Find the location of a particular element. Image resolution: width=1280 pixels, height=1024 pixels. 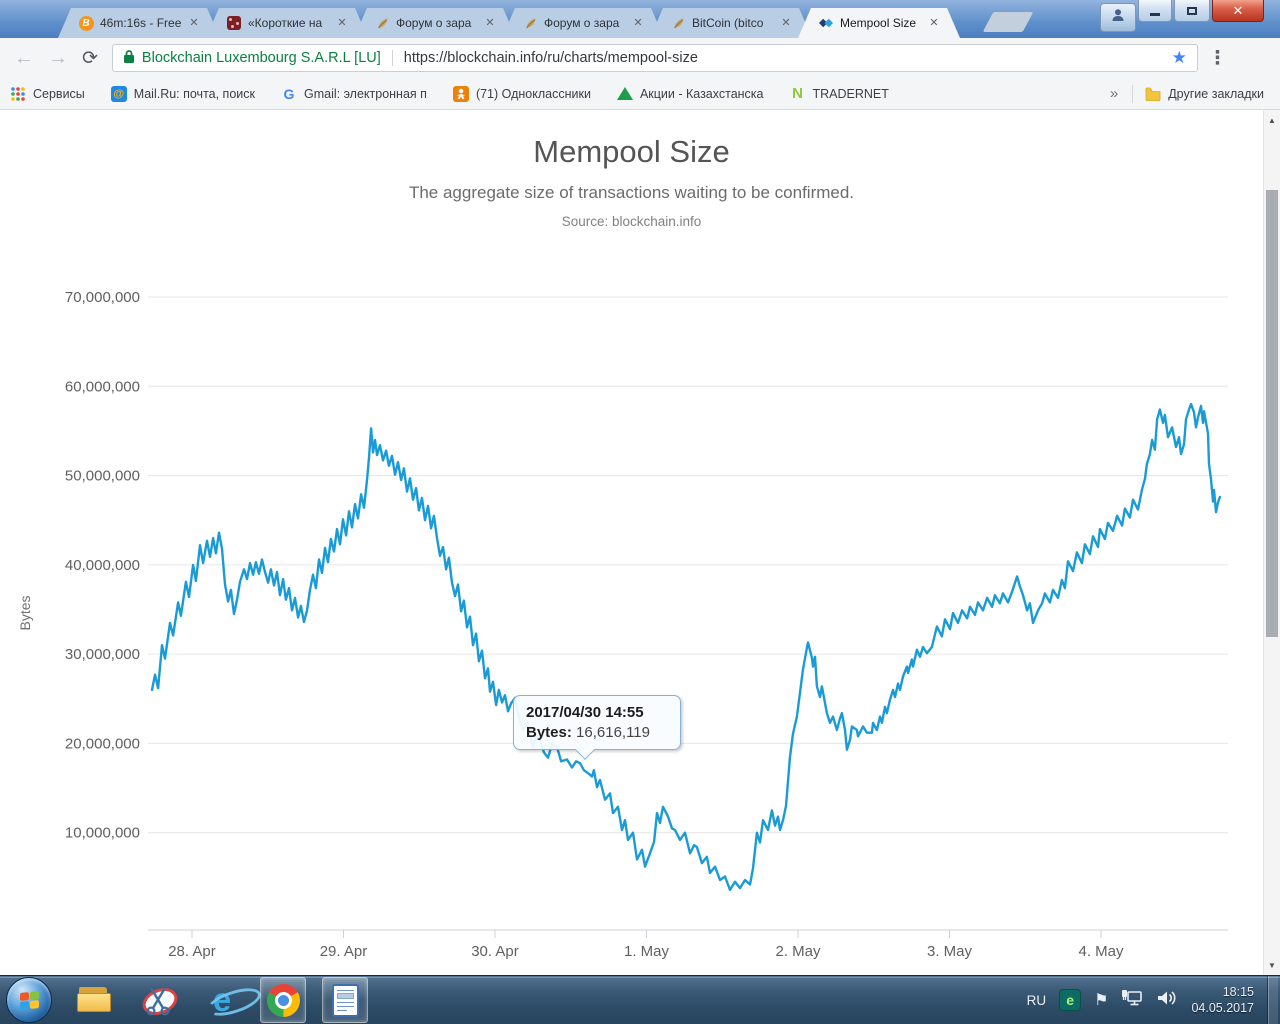

browser-tab: B 46m:16s - Free ✕ is located at coordinates (139, 23).